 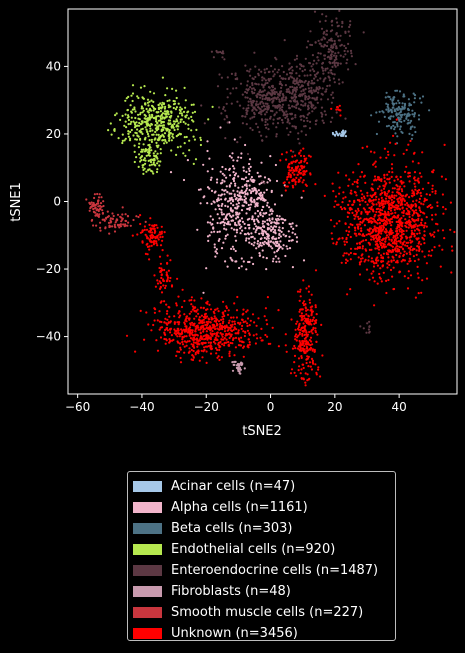 What do you see at coordinates (53, 134) in the screenshot?
I see `y-tick-label: 20` at bounding box center [53, 134].